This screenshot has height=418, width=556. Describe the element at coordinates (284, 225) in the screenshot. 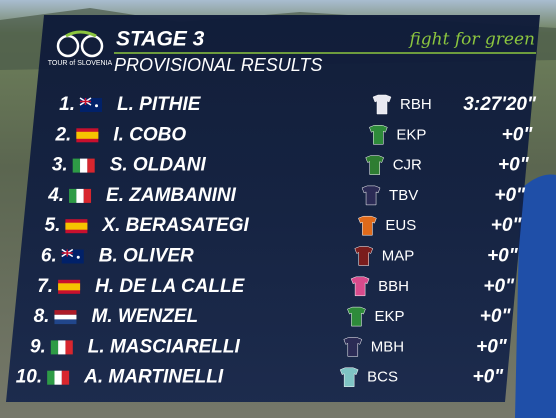

I see `result-row: 5. X. BERASATEGI EUS +0"` at that location.